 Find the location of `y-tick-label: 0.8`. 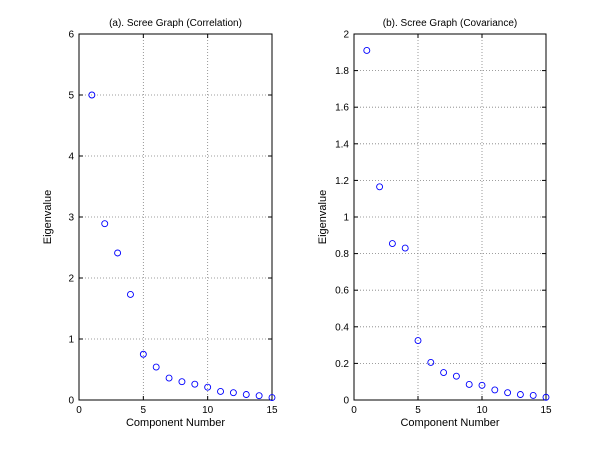

y-tick-label: 0.8 is located at coordinates (342, 254).